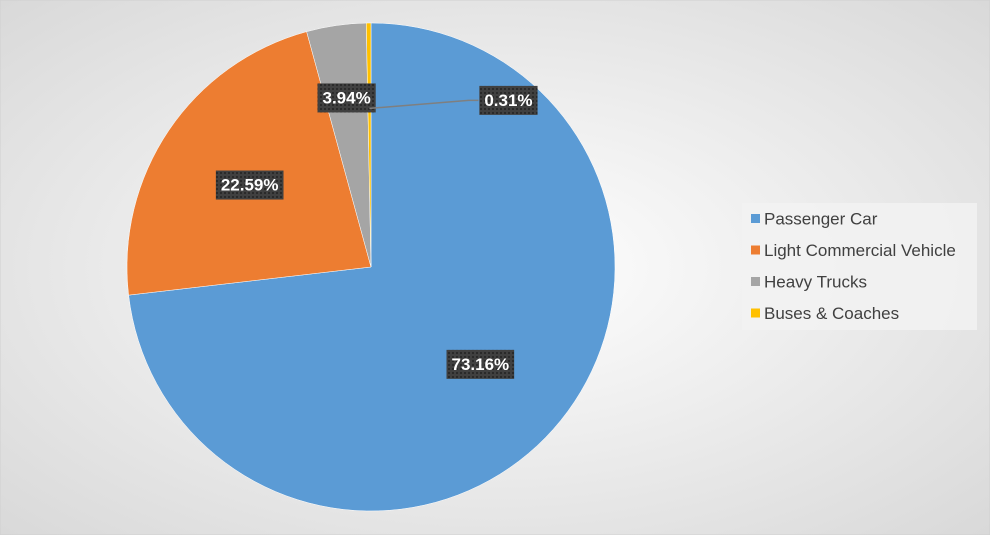 Image resolution: width=990 pixels, height=535 pixels. What do you see at coordinates (831, 313) in the screenshot?
I see `legend-label: Buses & Coaches` at bounding box center [831, 313].